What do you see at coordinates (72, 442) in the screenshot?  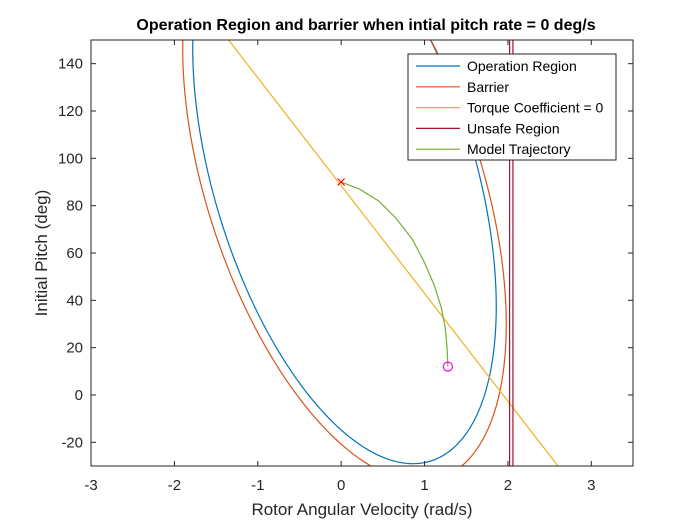 I see `y-tick-label: -20` at bounding box center [72, 442].